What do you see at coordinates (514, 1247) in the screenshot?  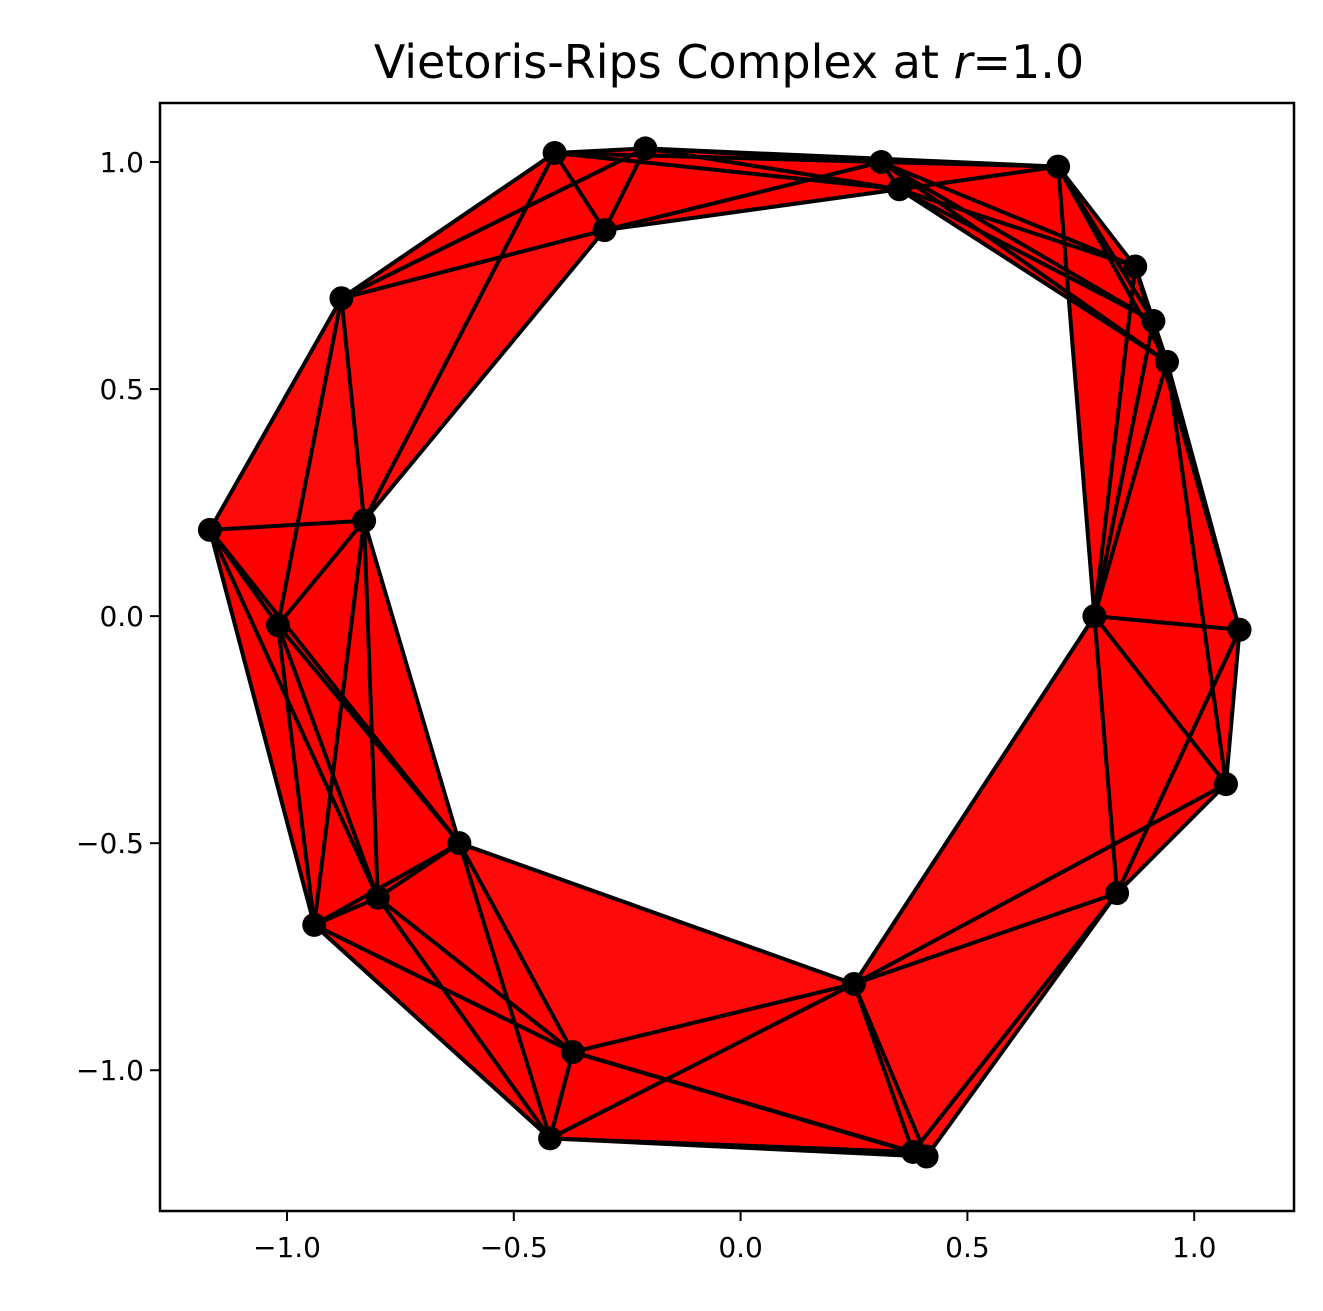 I see `x-tick-label: −0.5` at bounding box center [514, 1247].